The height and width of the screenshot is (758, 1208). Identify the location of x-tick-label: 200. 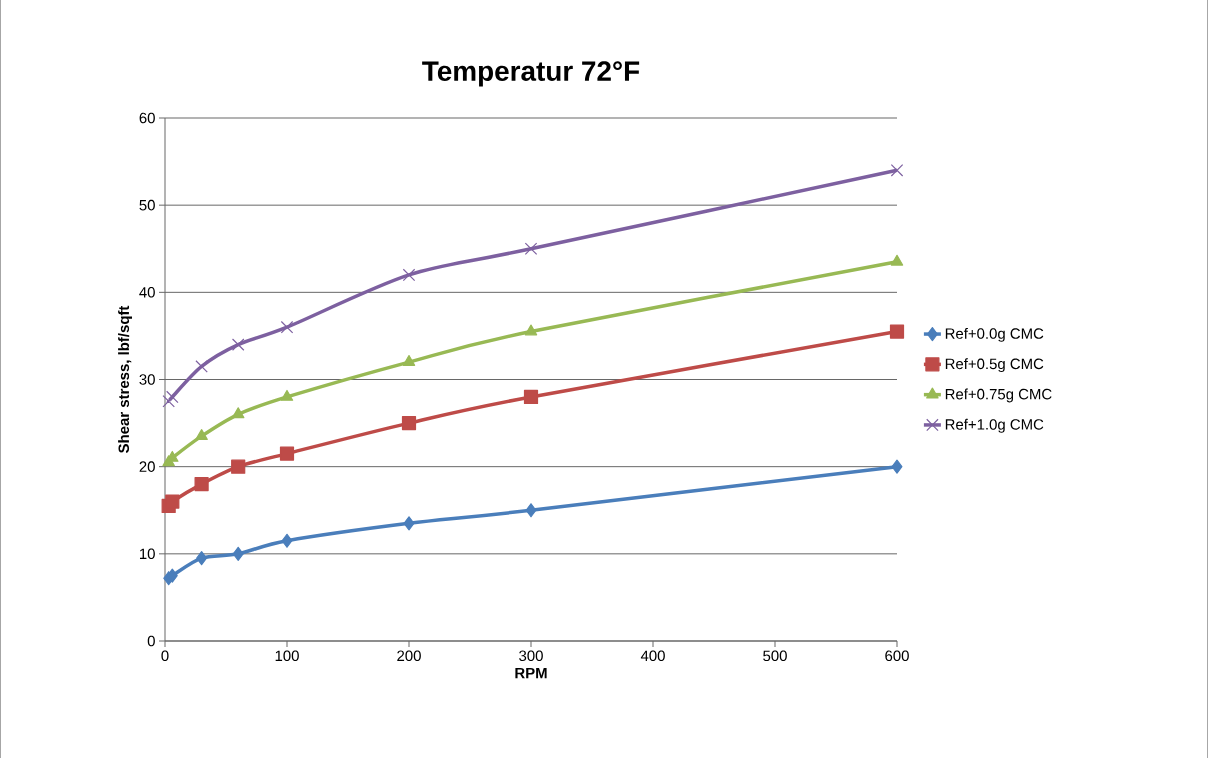
(409, 656).